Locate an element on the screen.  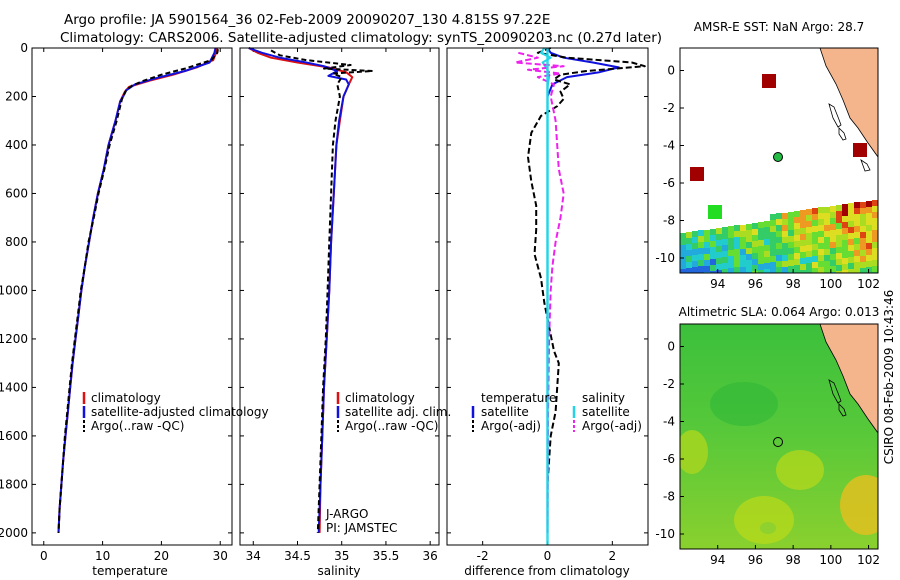
series-line-temperature-argo-adj- is located at coordinates (586, 290).